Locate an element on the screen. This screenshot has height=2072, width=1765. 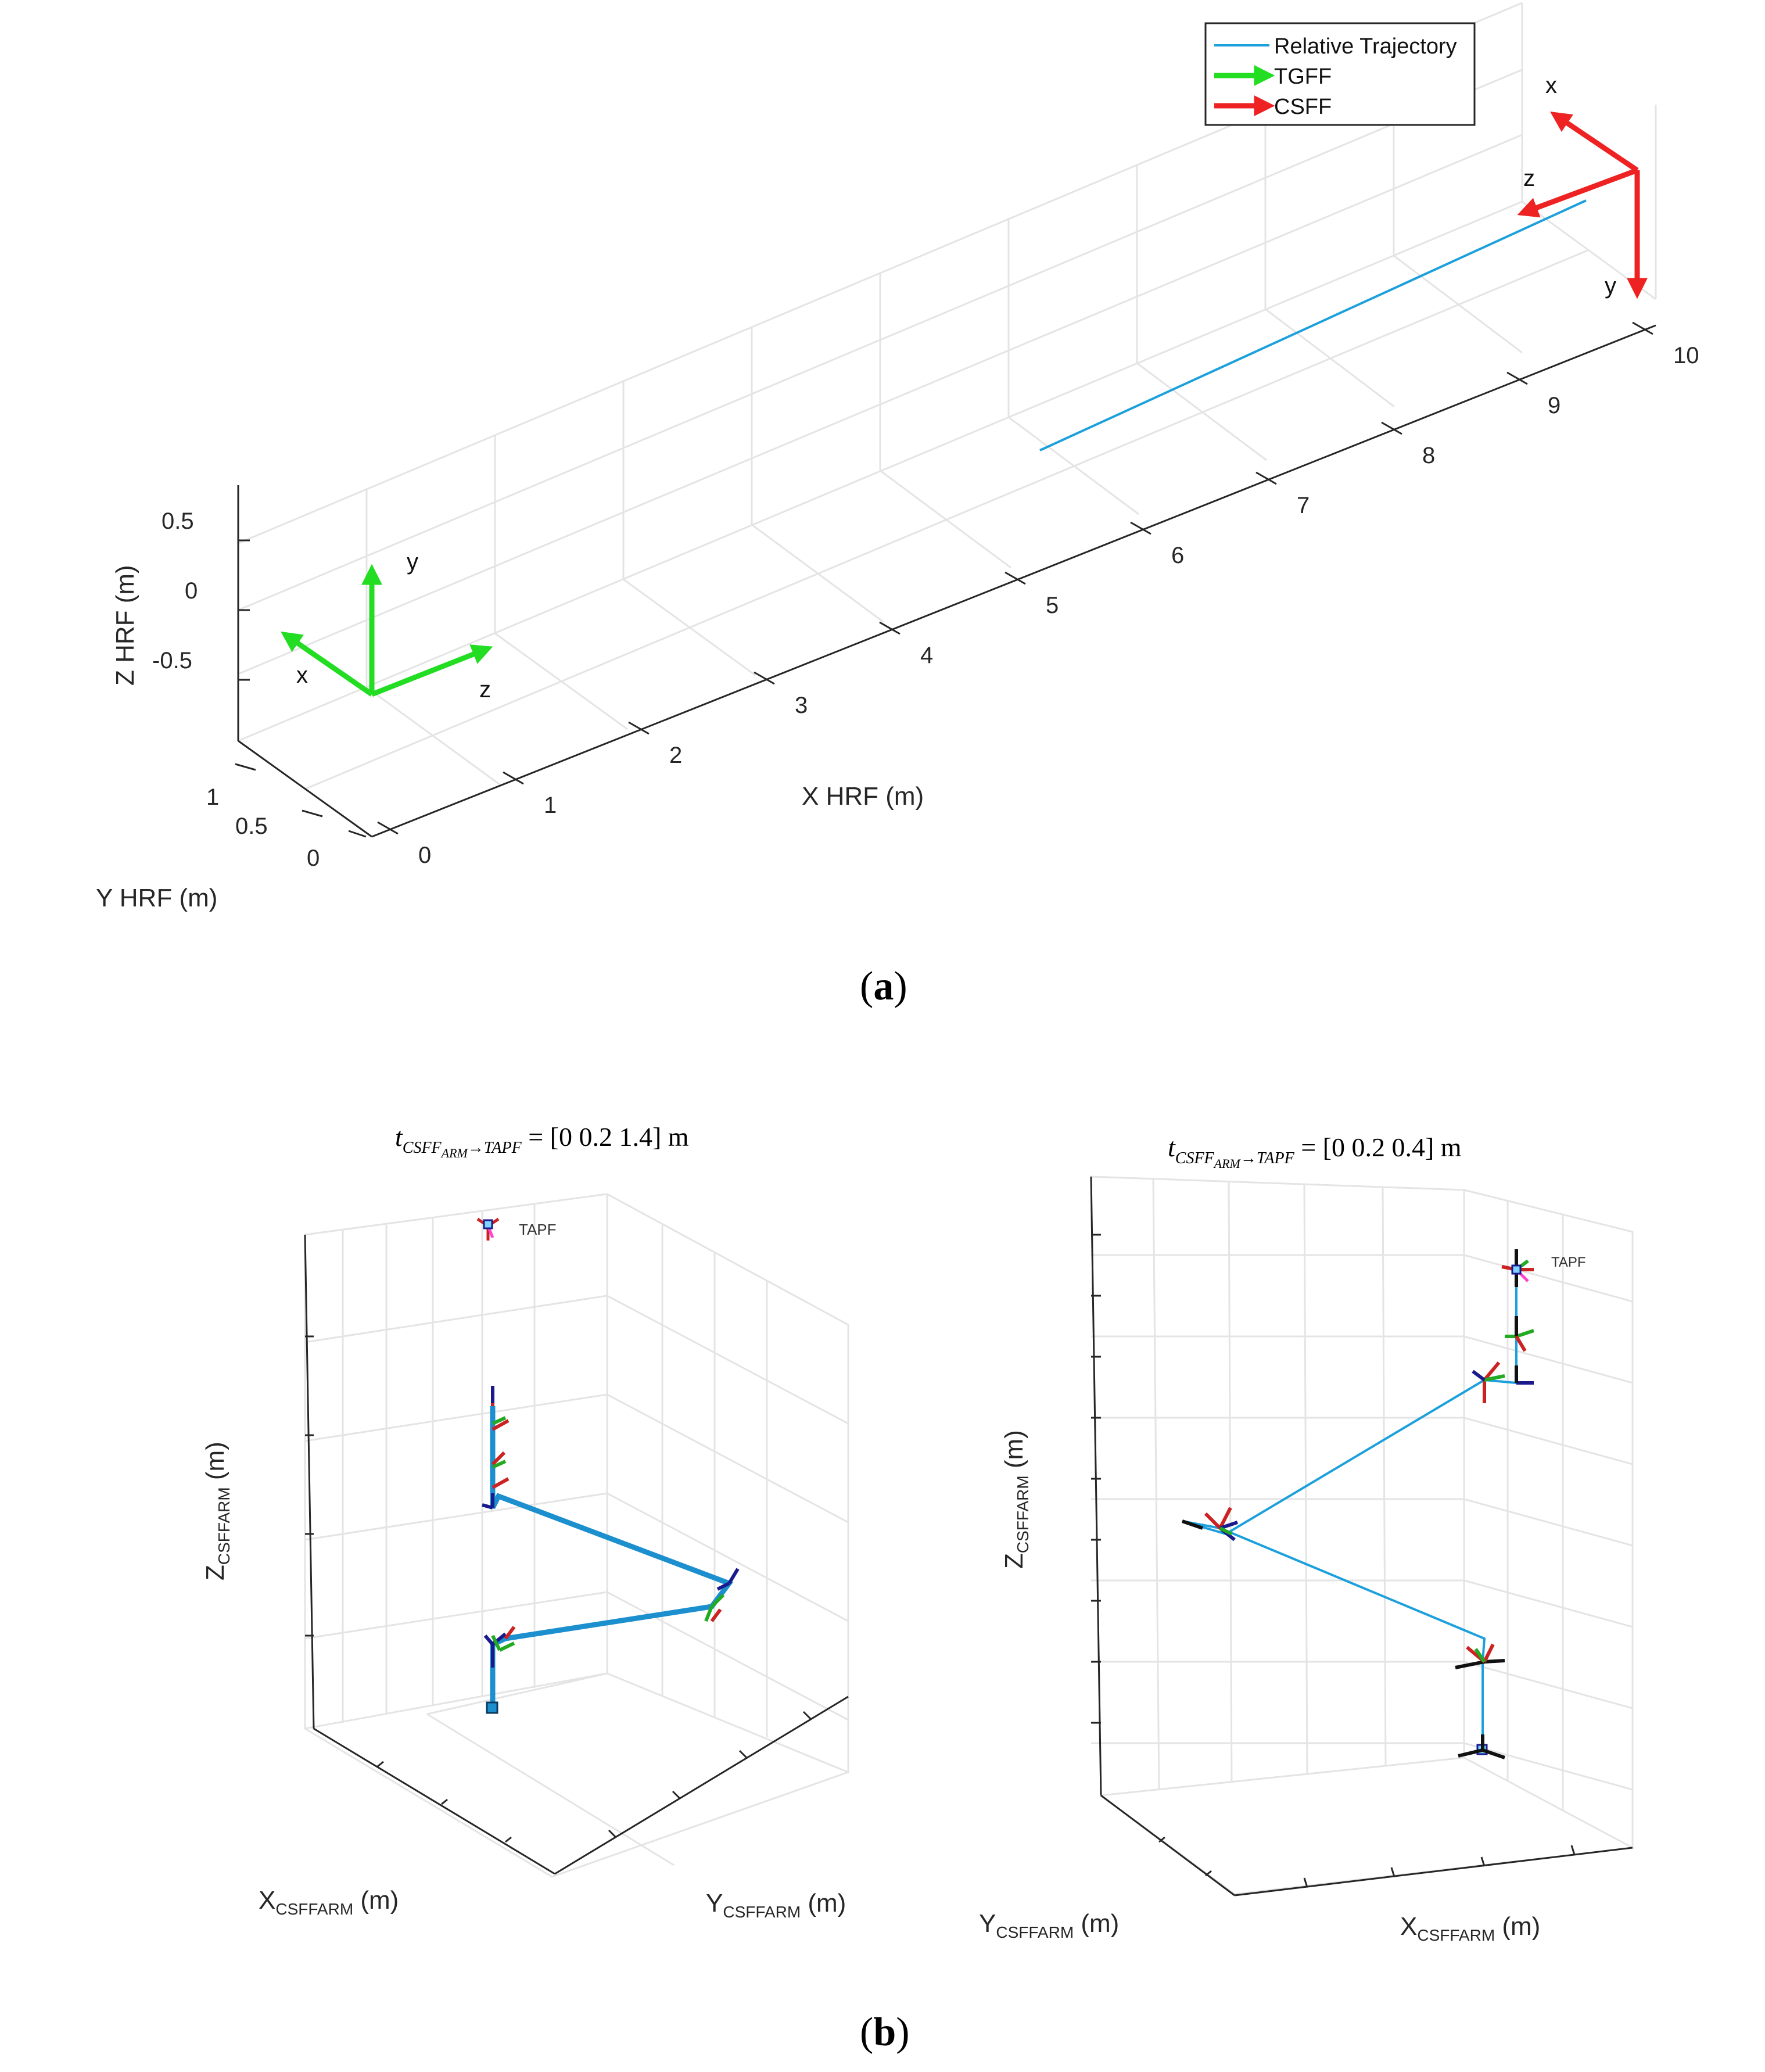
csff-z-label: z is located at coordinates (1529, 179).